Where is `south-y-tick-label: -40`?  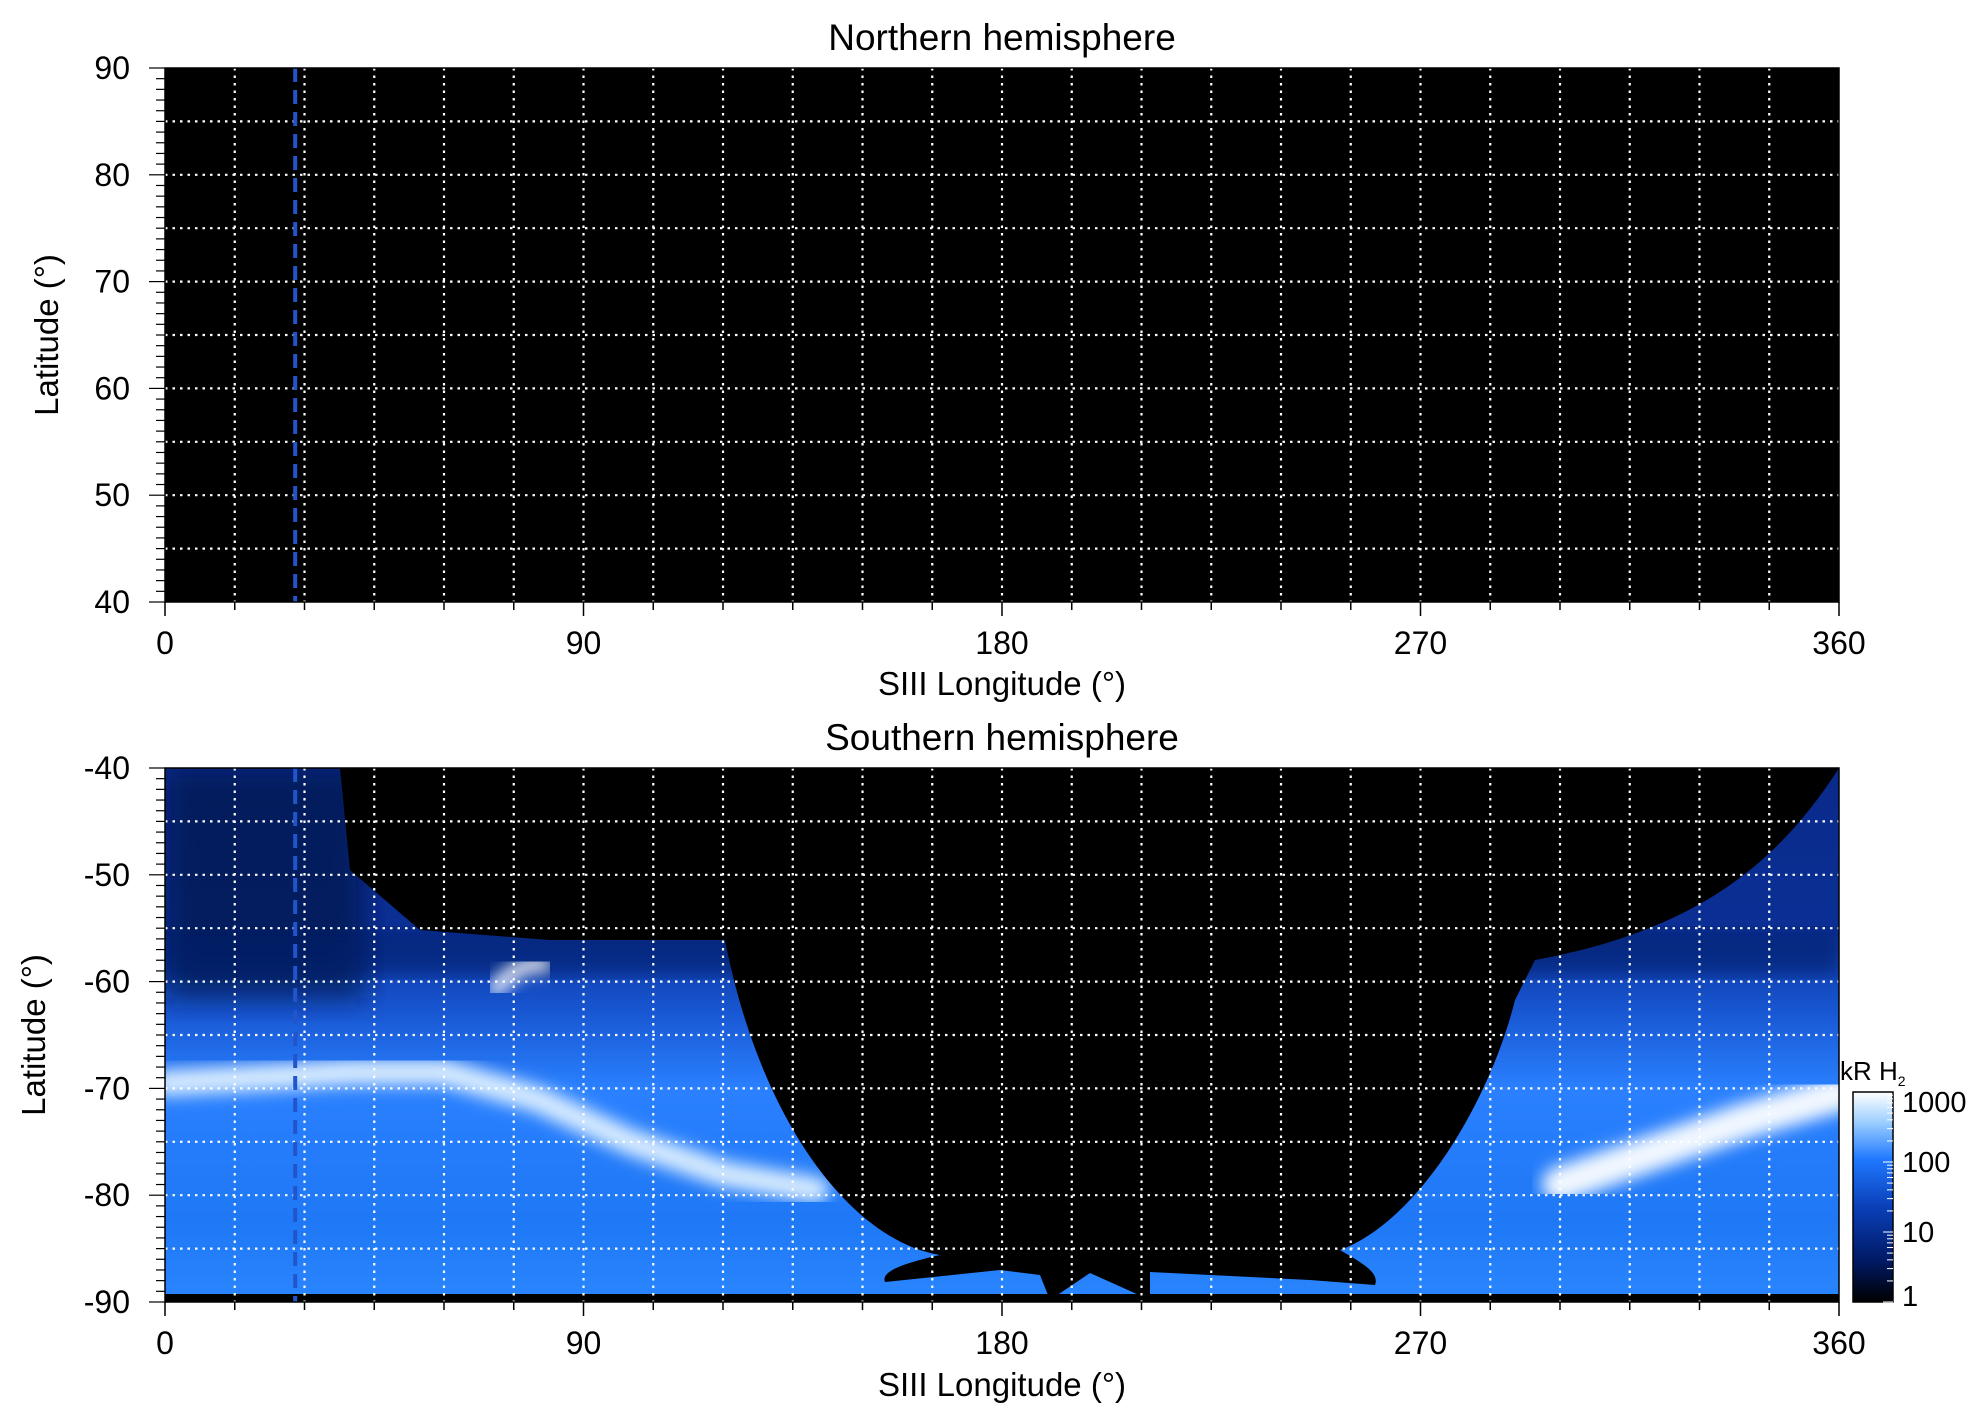
south-y-tick-label: -40 is located at coordinates (107, 768).